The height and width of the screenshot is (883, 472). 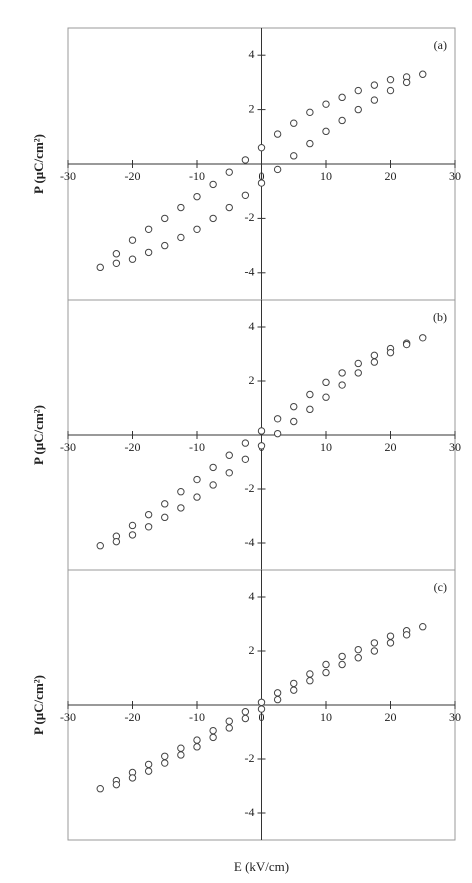 I want to click on x-tick-label: -10, so click(x=197, y=717).